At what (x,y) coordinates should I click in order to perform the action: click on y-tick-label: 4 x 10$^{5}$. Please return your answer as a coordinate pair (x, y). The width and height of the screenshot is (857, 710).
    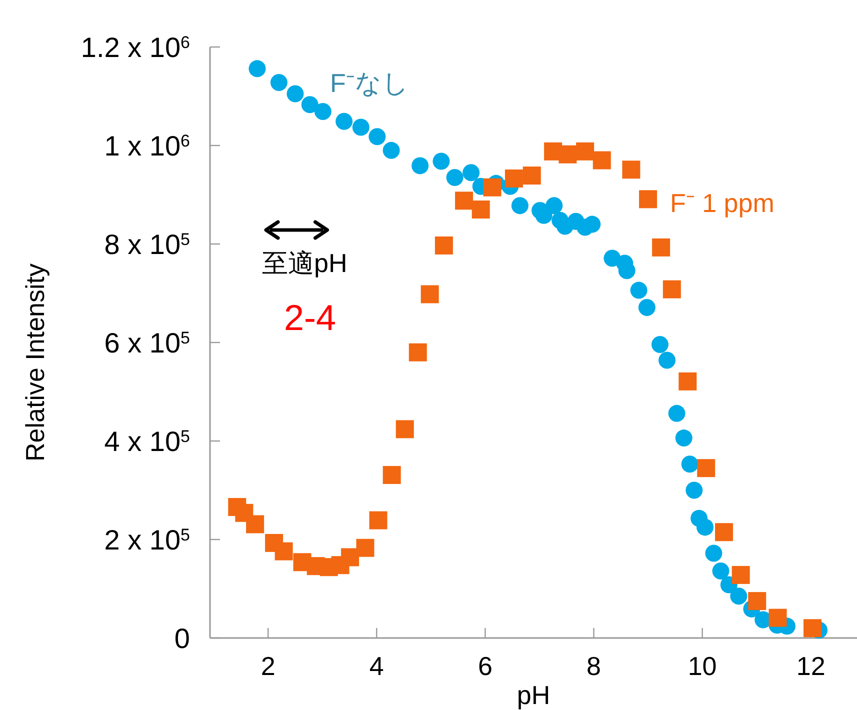
    Looking at the image, I should click on (147, 441).